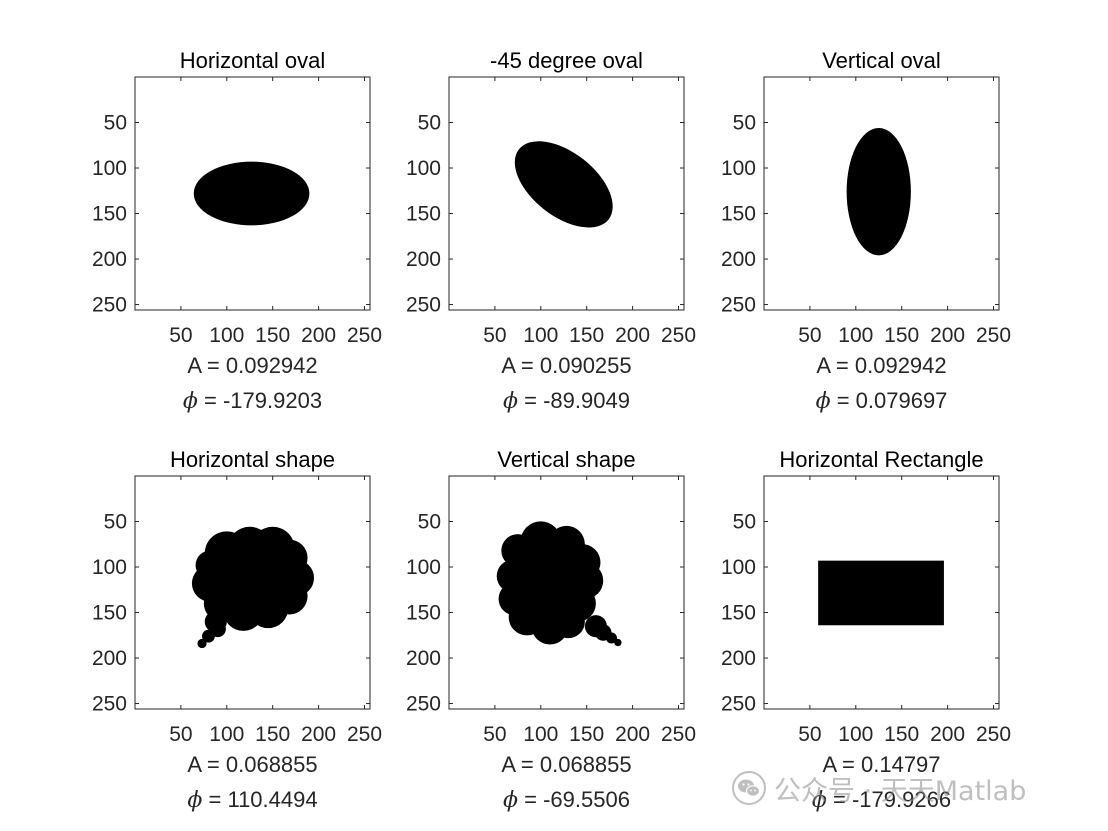 Image resolution: width=1108 pixels, height=831 pixels. I want to click on phi-label: ϕ = -179.9203, so click(252, 401).